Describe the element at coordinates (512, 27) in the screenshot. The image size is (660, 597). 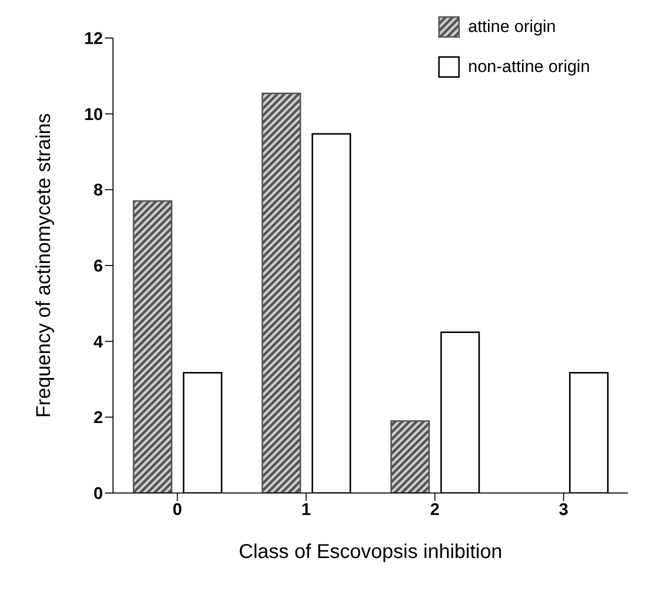
I see `legend-label: attine origin` at that location.